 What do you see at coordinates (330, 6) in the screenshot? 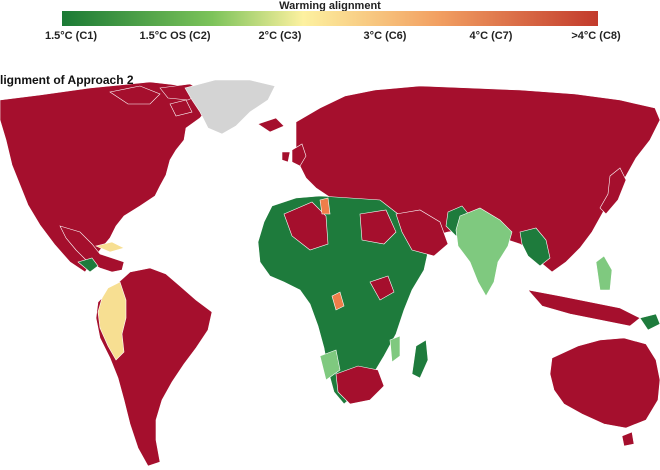
I see `legend-title: Warming alignment` at bounding box center [330, 6].